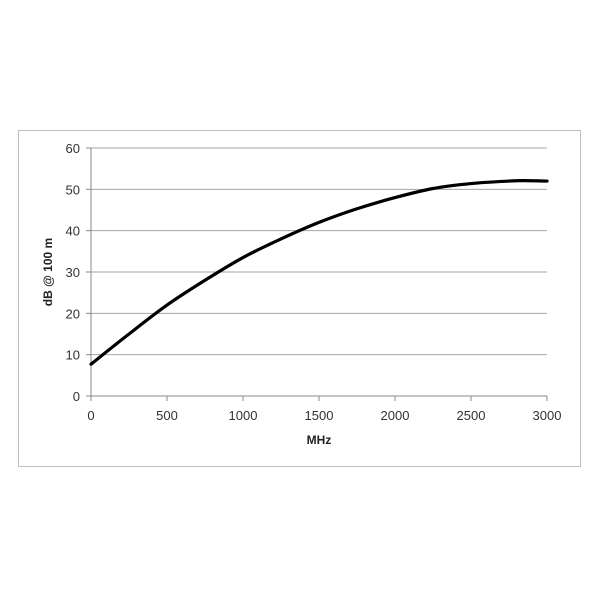 The height and width of the screenshot is (600, 600). What do you see at coordinates (73, 272) in the screenshot?
I see `y-tick-label: 30` at bounding box center [73, 272].